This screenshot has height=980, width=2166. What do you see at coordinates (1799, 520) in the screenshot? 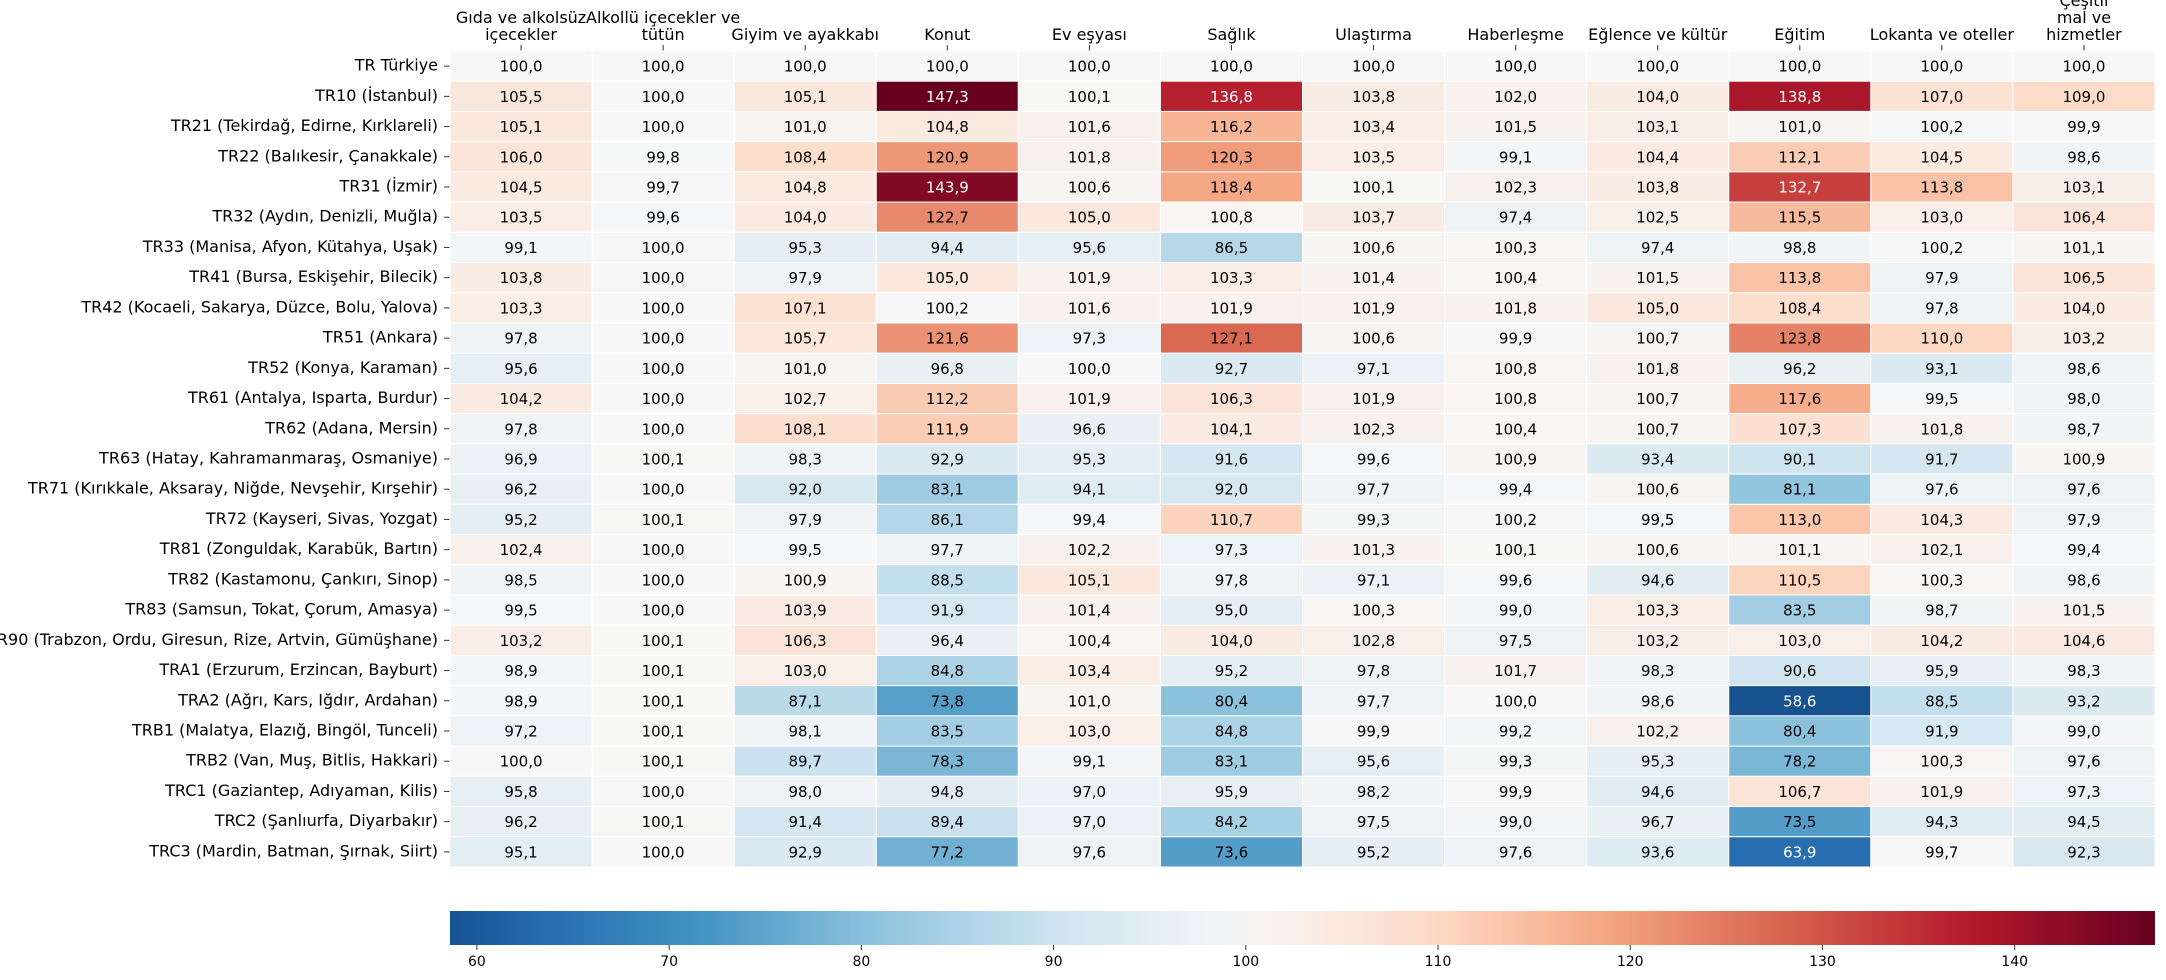
I see `cell-label: 113,0` at bounding box center [1799, 520].